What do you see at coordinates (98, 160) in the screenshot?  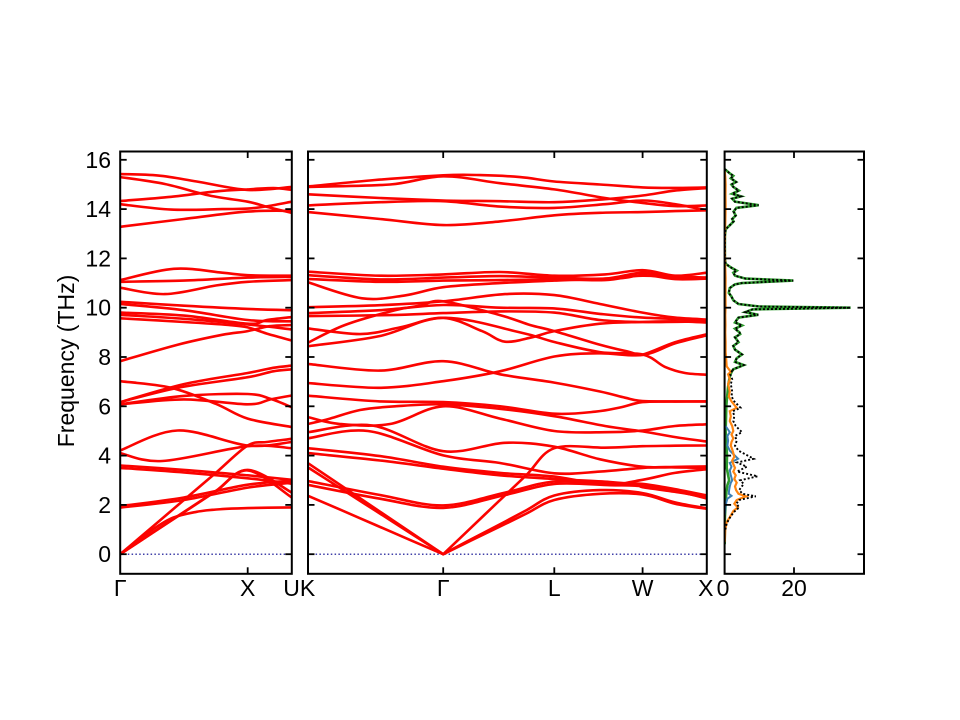 I see `svg-text: 16` at bounding box center [98, 160].